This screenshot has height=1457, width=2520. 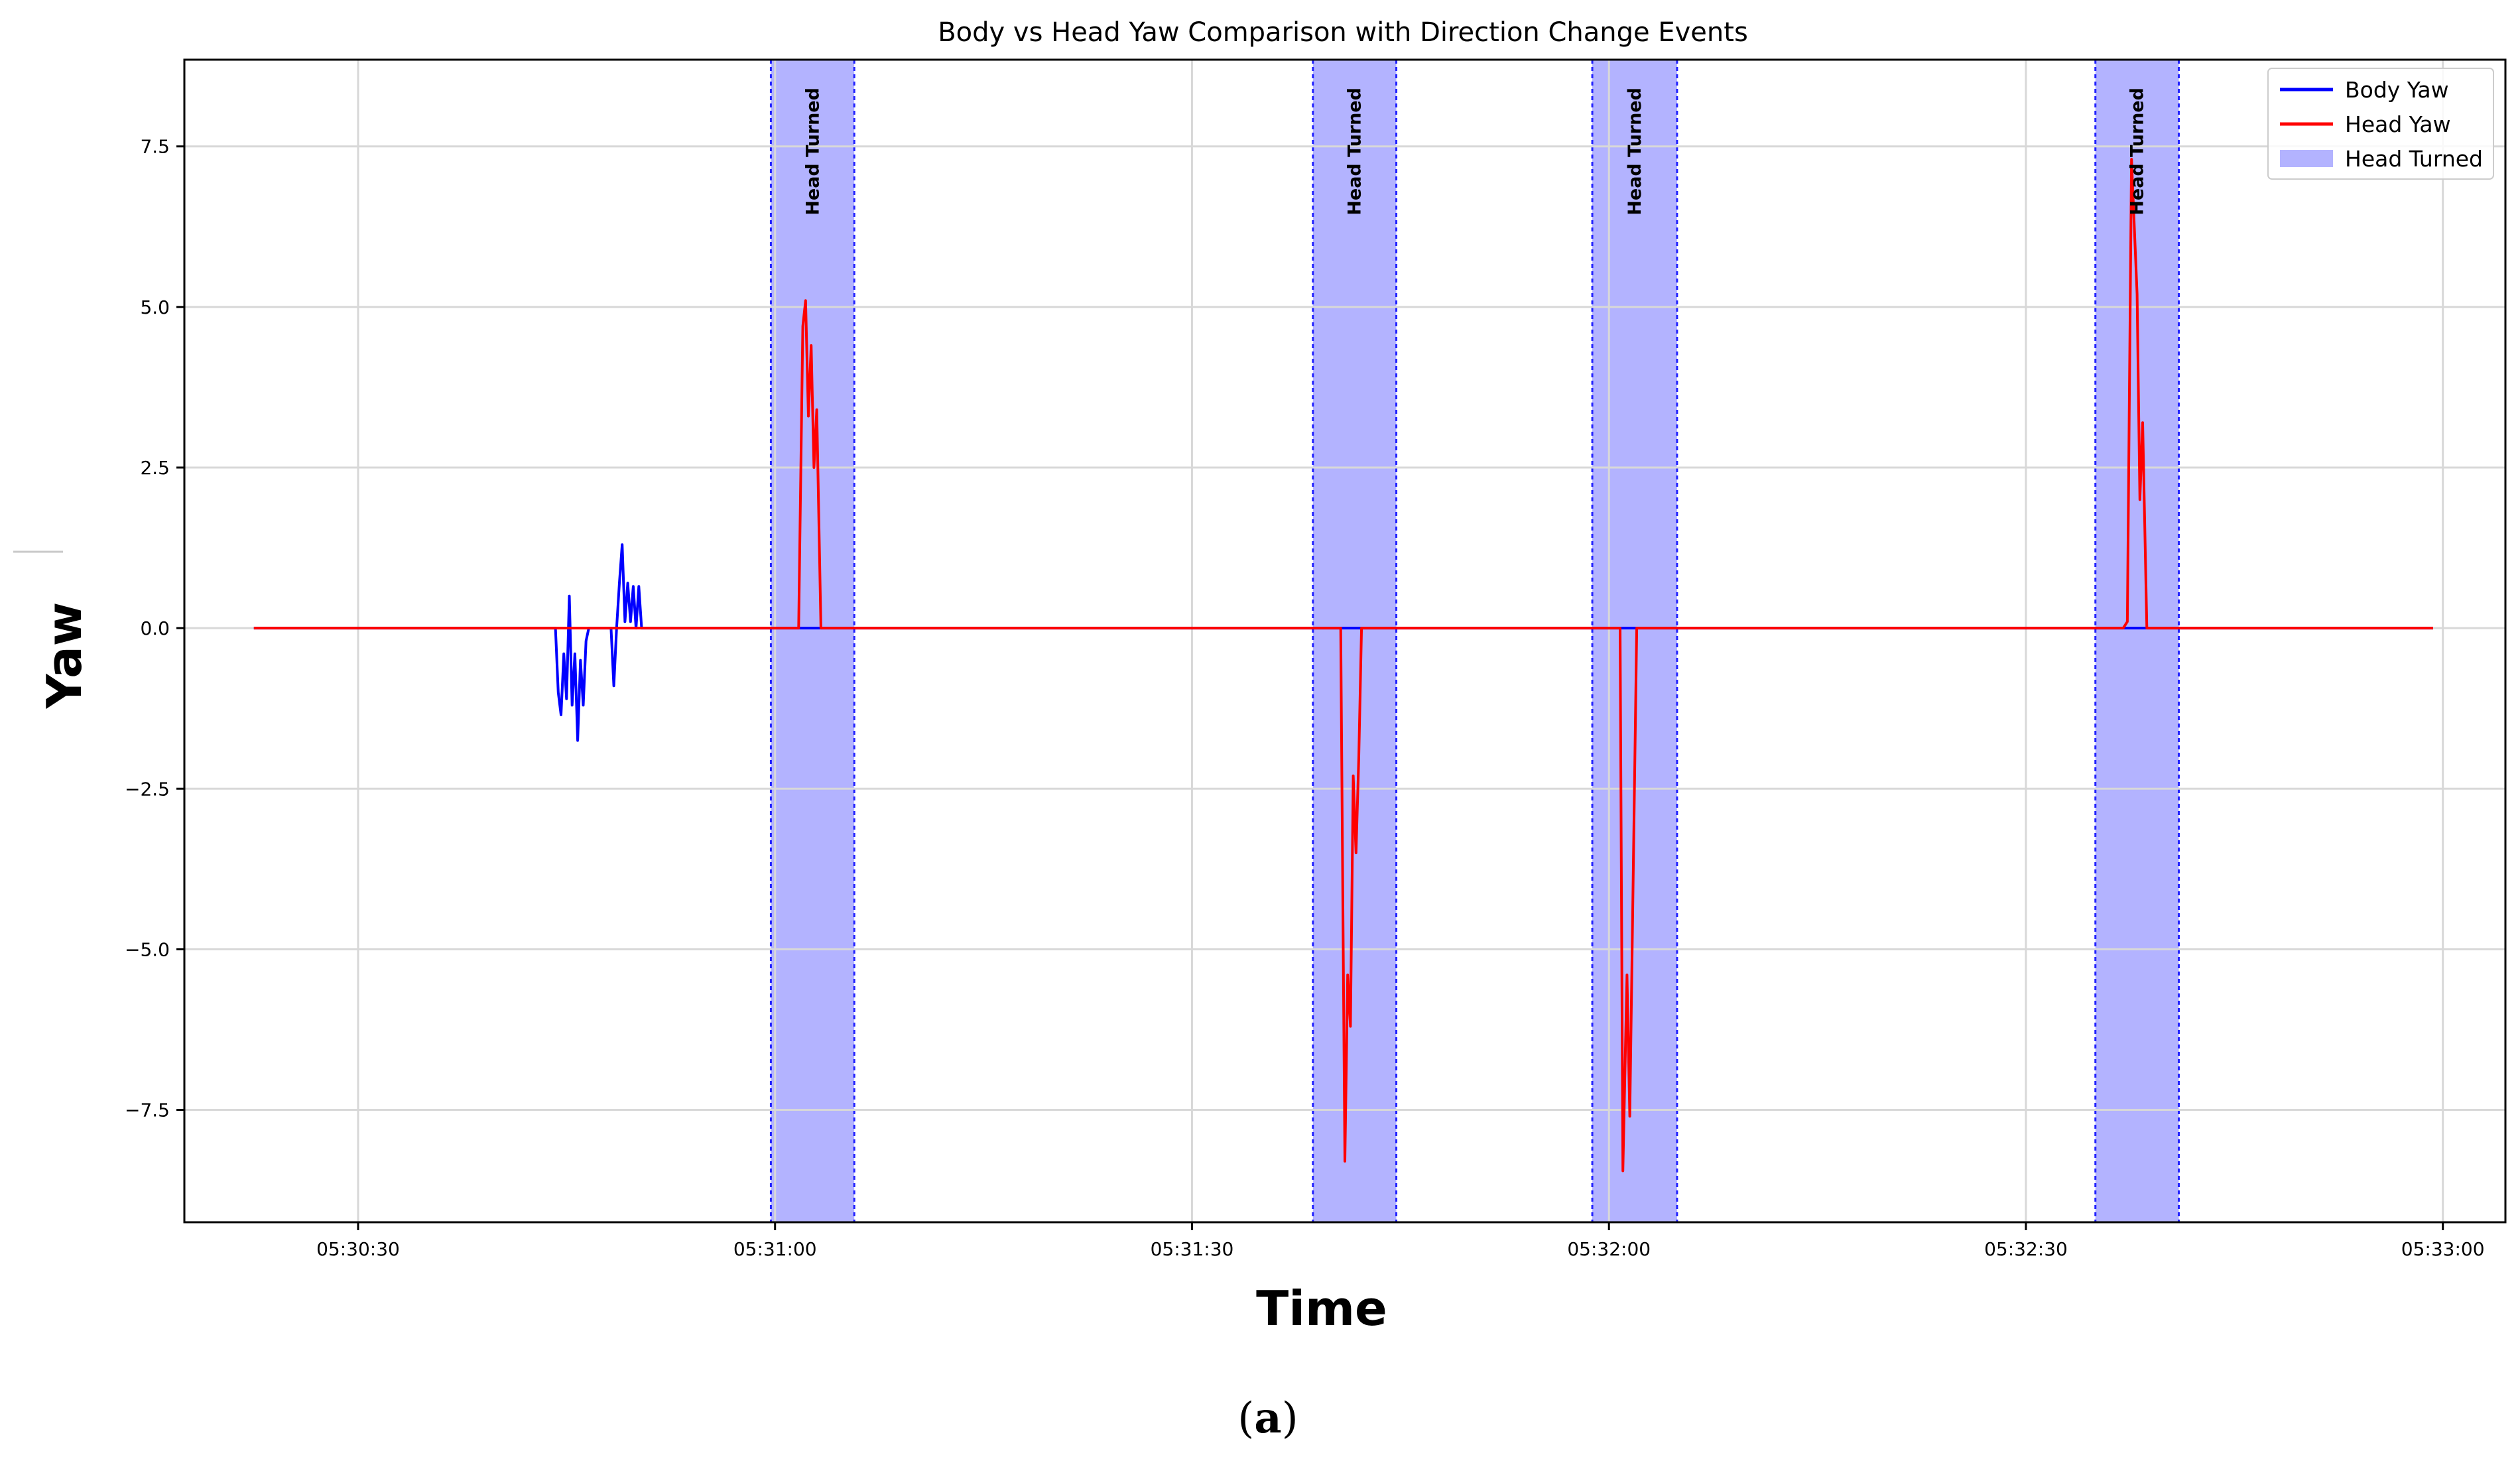 What do you see at coordinates (2306, 158) in the screenshot?
I see `legend-swatch` at bounding box center [2306, 158].